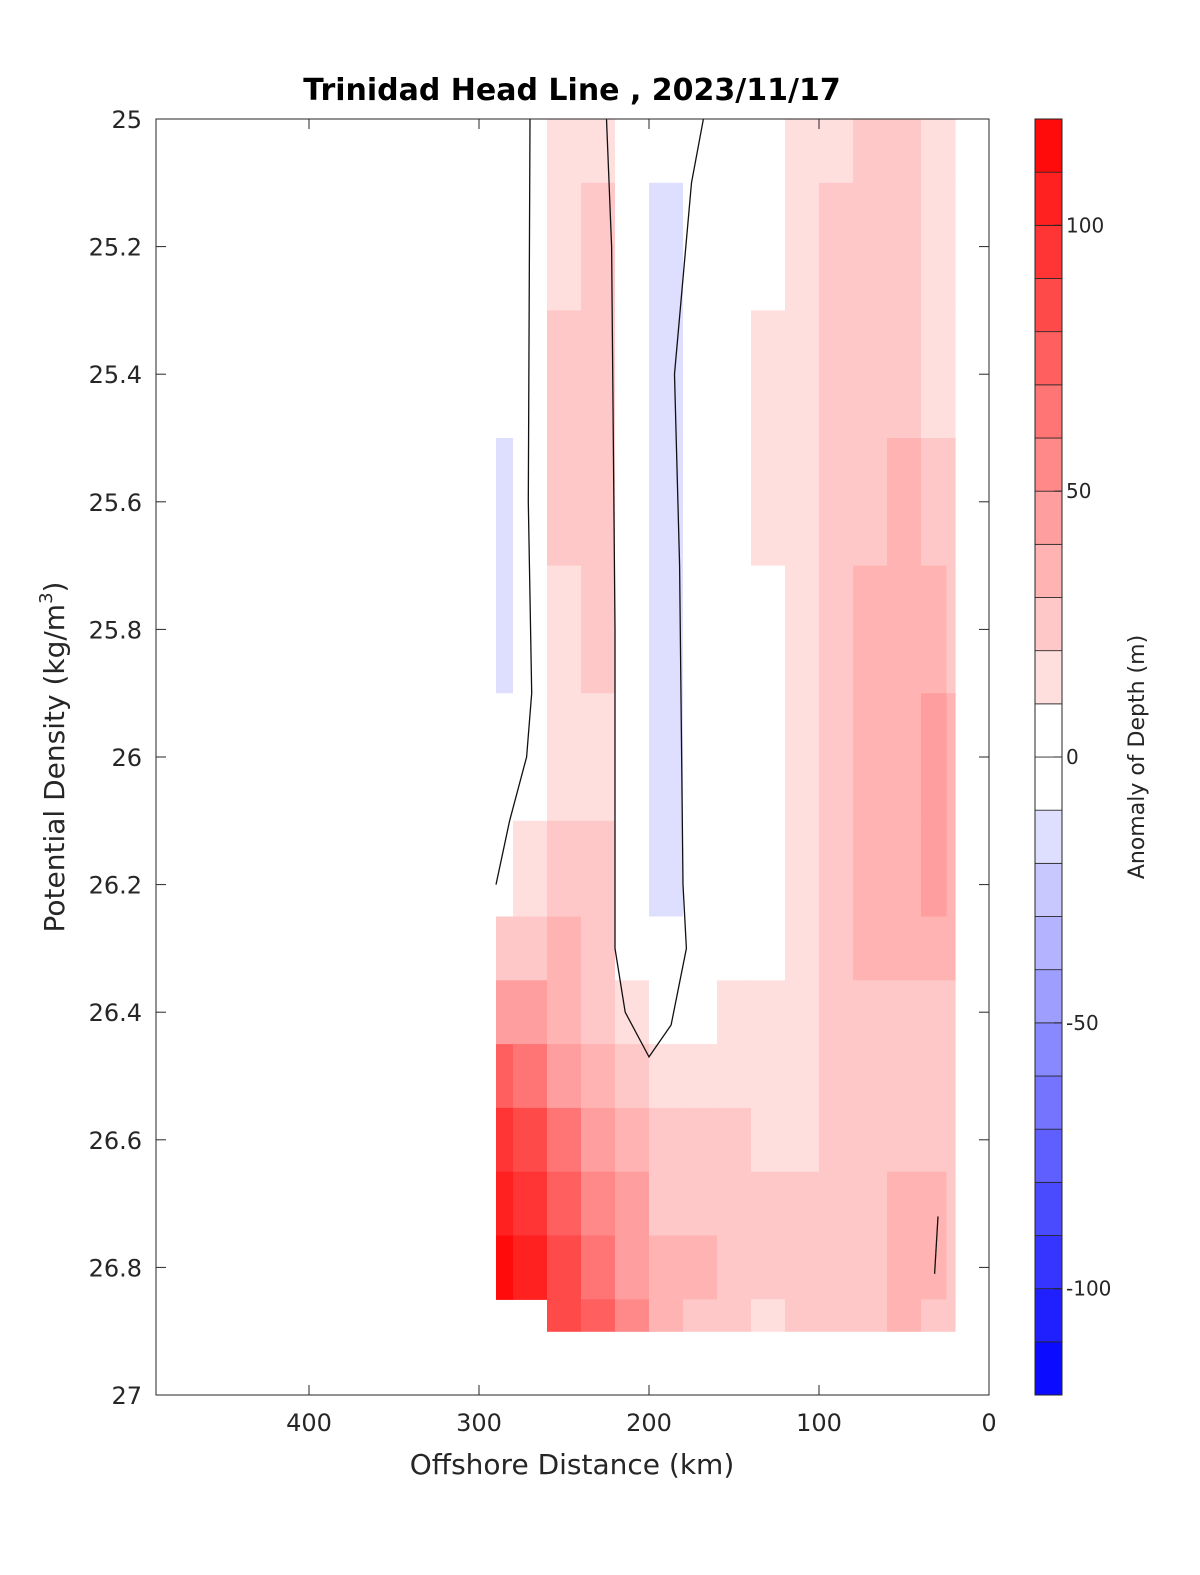  I want to click on colorbar-tick-label: 0, so click(1072, 757).